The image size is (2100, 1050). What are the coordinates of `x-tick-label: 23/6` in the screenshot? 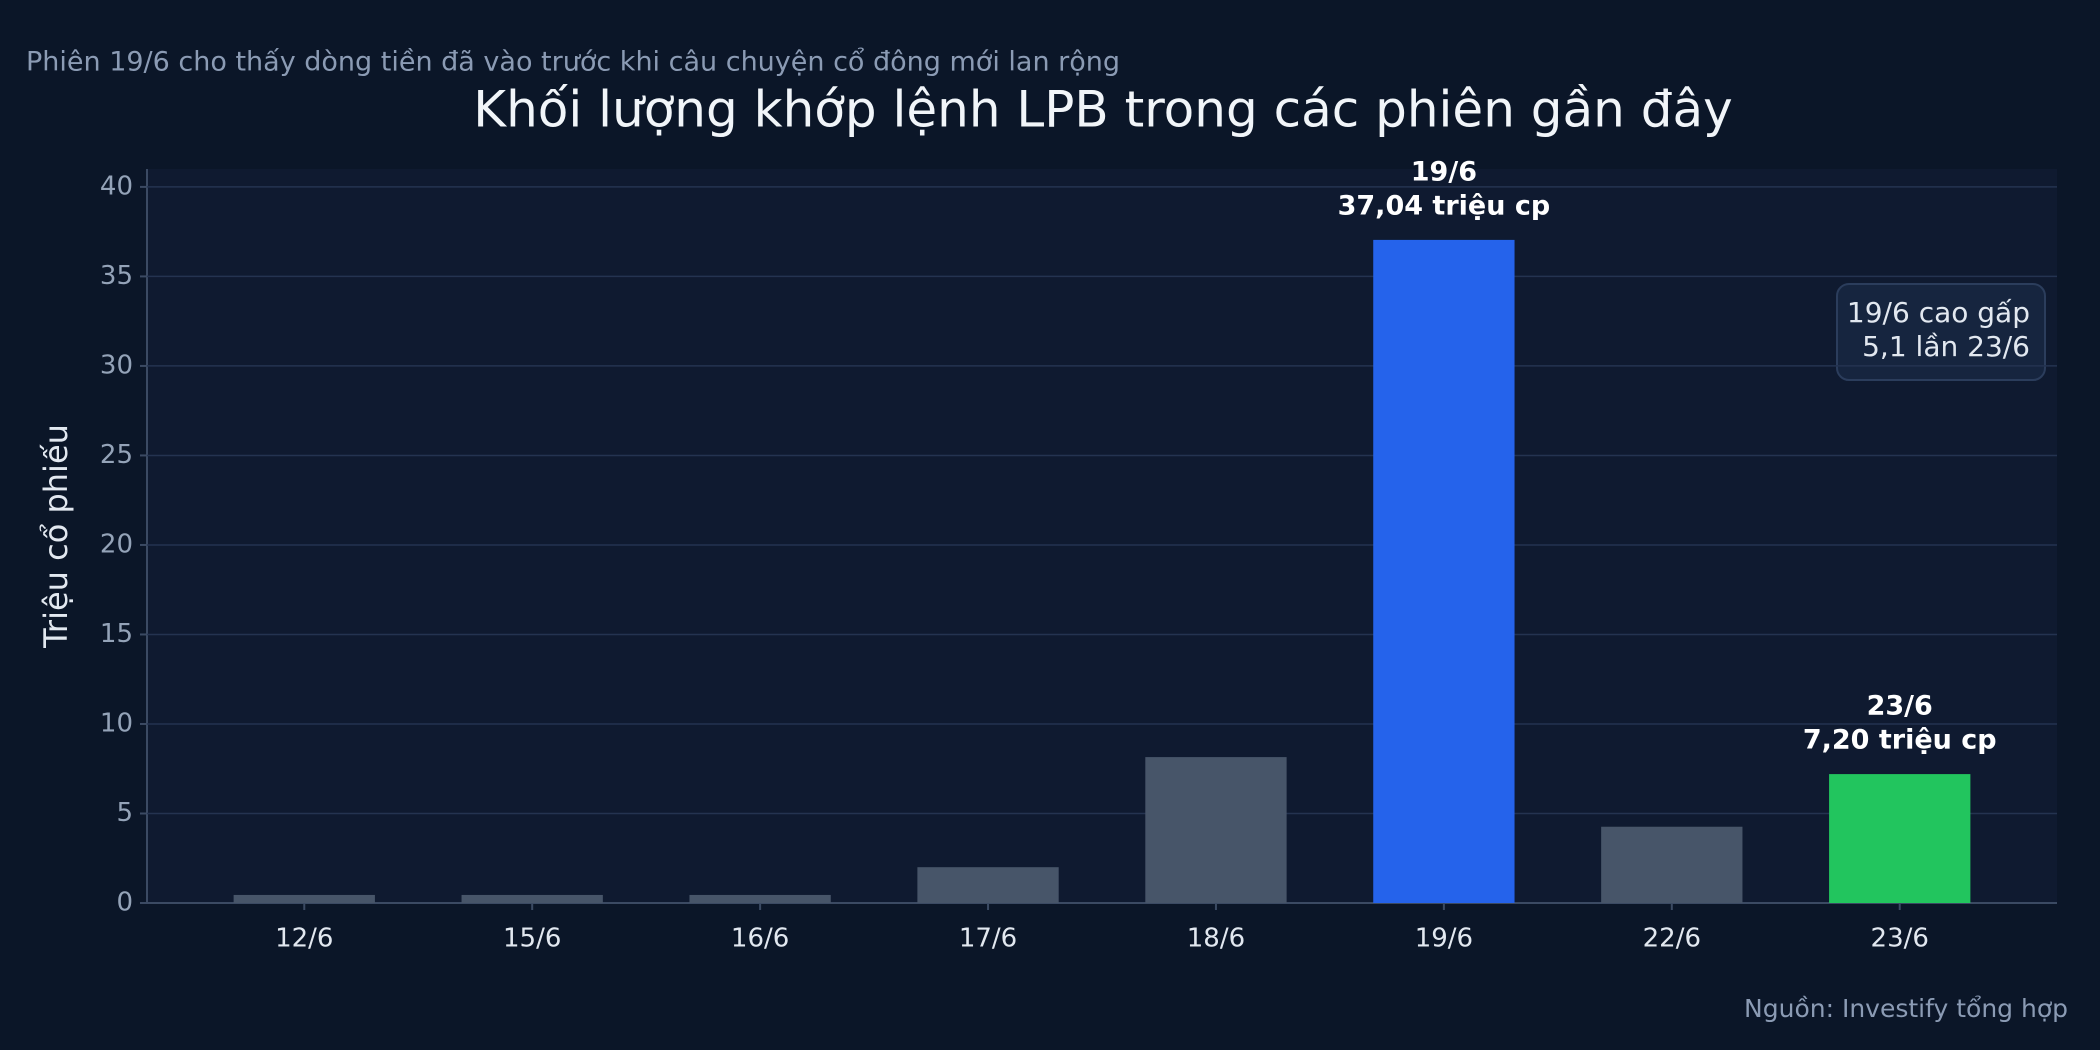 It's located at (1900, 939).